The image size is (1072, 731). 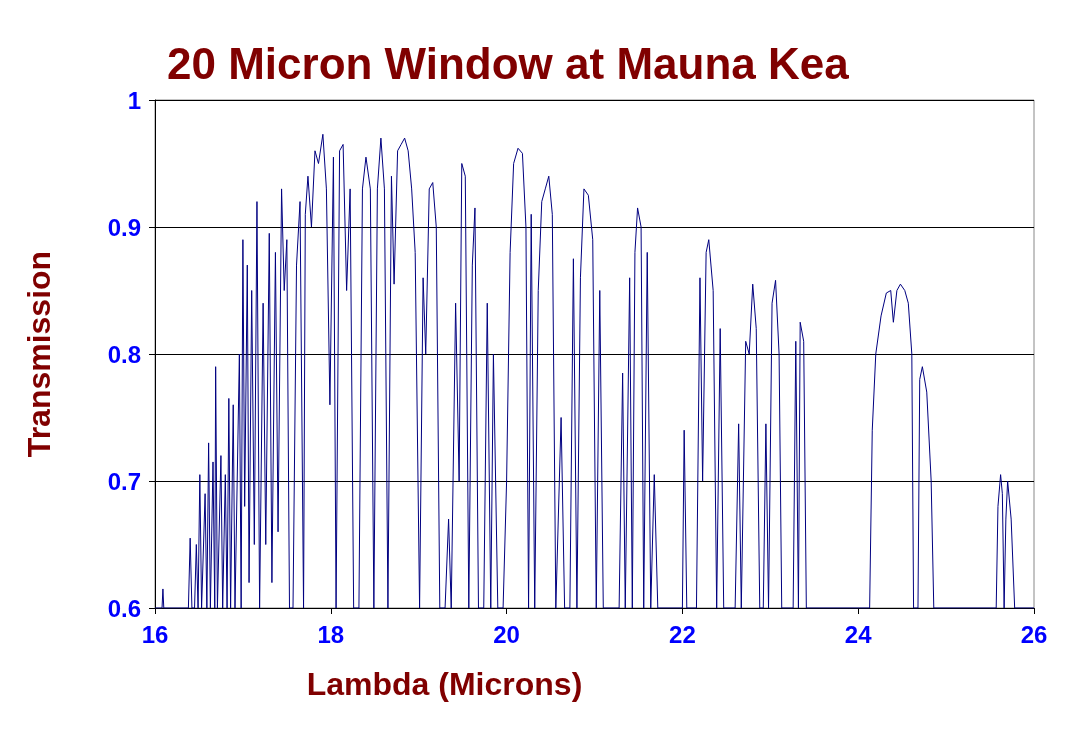 What do you see at coordinates (39, 354) in the screenshot?
I see `y-axis-title: Transmission` at bounding box center [39, 354].